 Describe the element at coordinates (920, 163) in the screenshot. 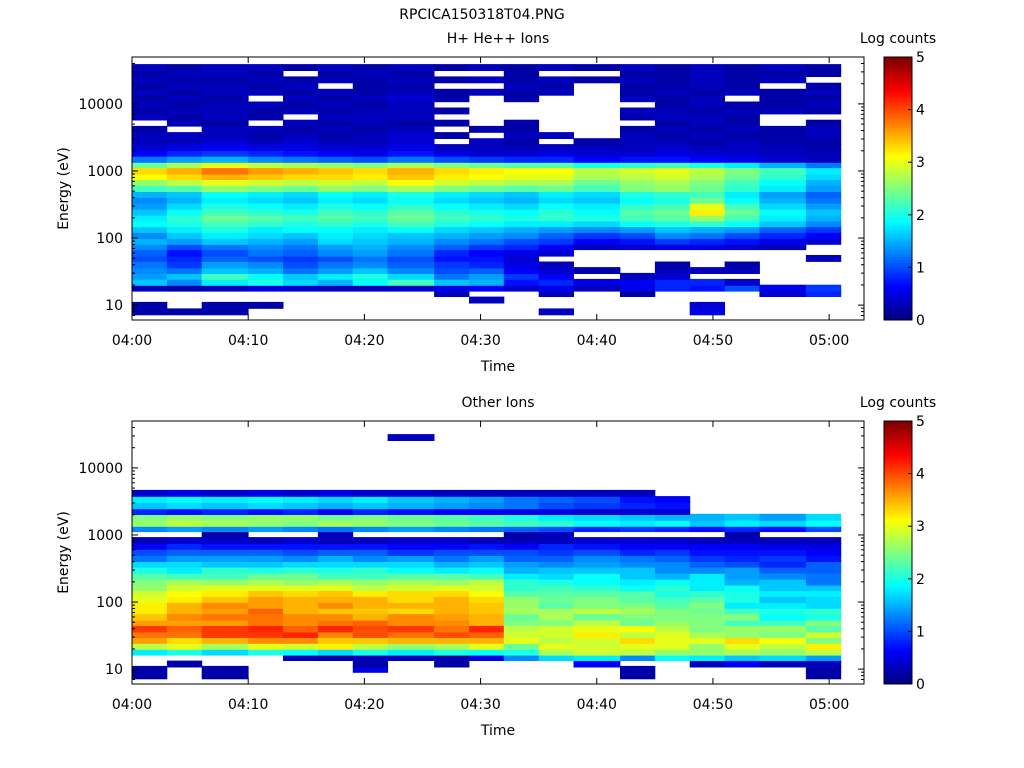

I see `colorbar-tick-label: 3` at that location.